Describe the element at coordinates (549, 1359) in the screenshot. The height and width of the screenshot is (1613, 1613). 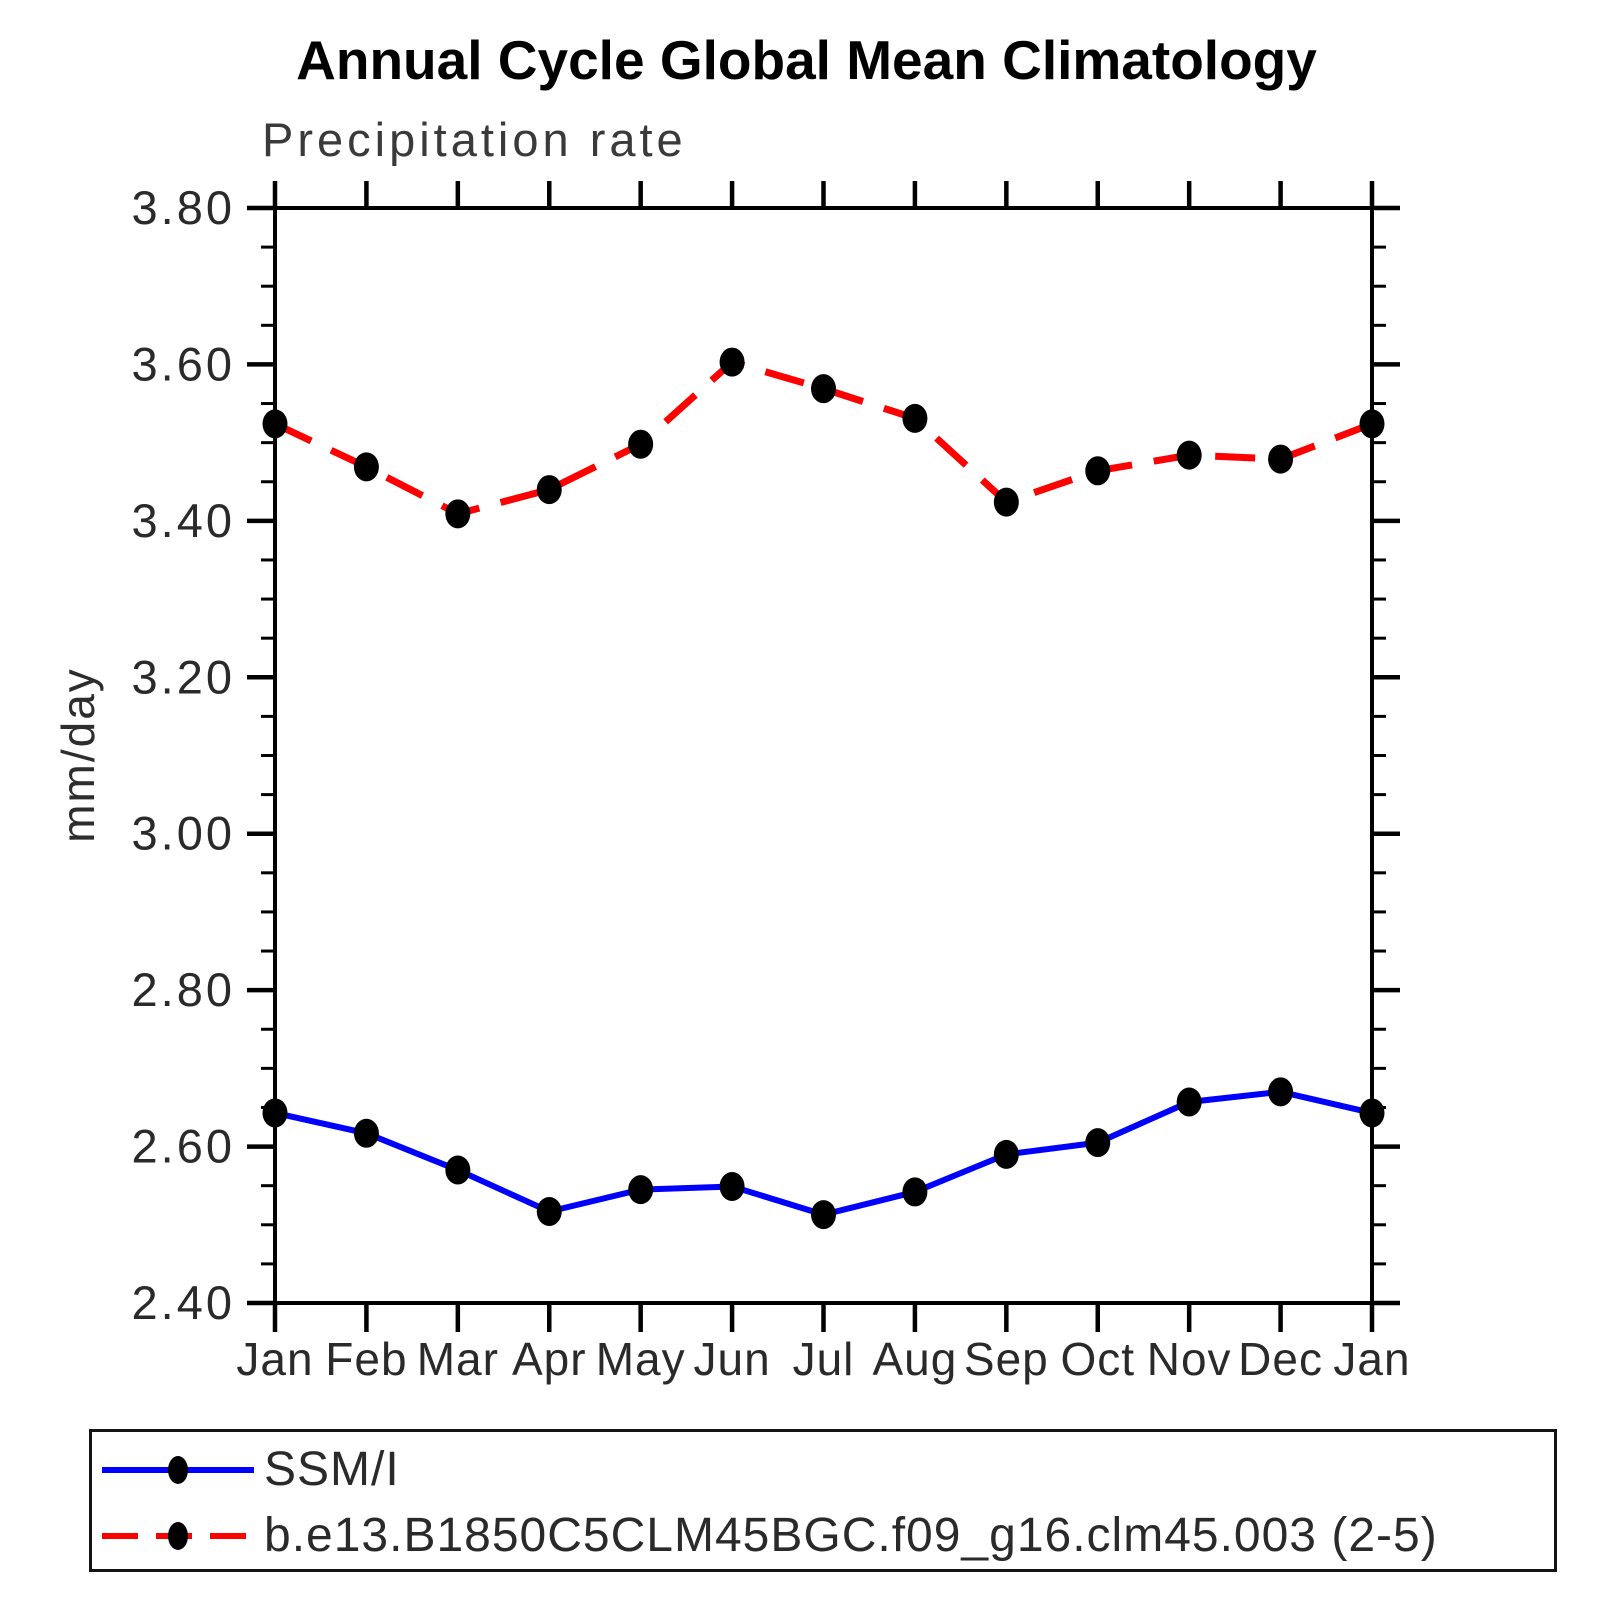
I see `month-label: Apr` at that location.